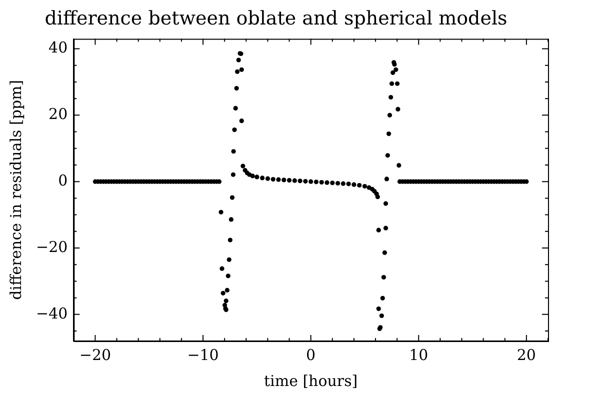 This screenshot has width=606, height=399. Describe the element at coordinates (418, 355) in the screenshot. I see `x-tick-label: 10` at that location.